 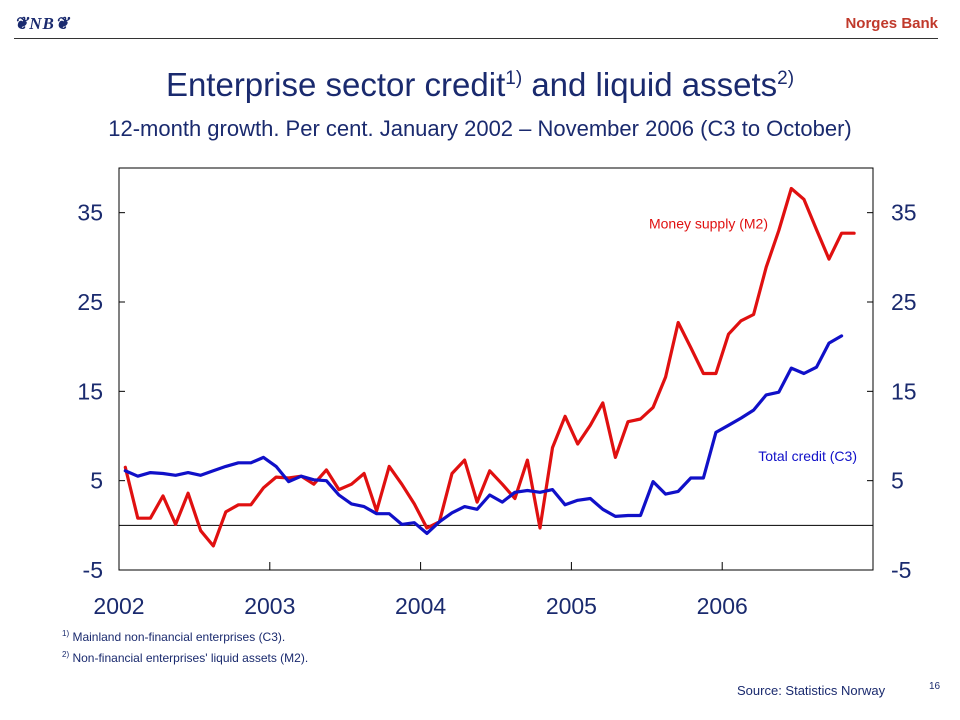 What do you see at coordinates (420, 606) in the screenshot?
I see `x-tick-label: 2004` at bounding box center [420, 606].